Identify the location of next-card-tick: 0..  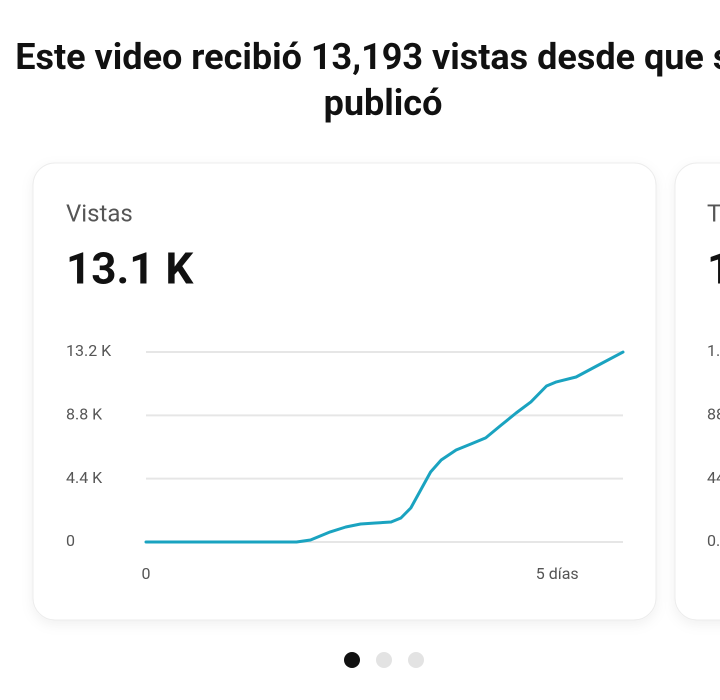
(713, 540).